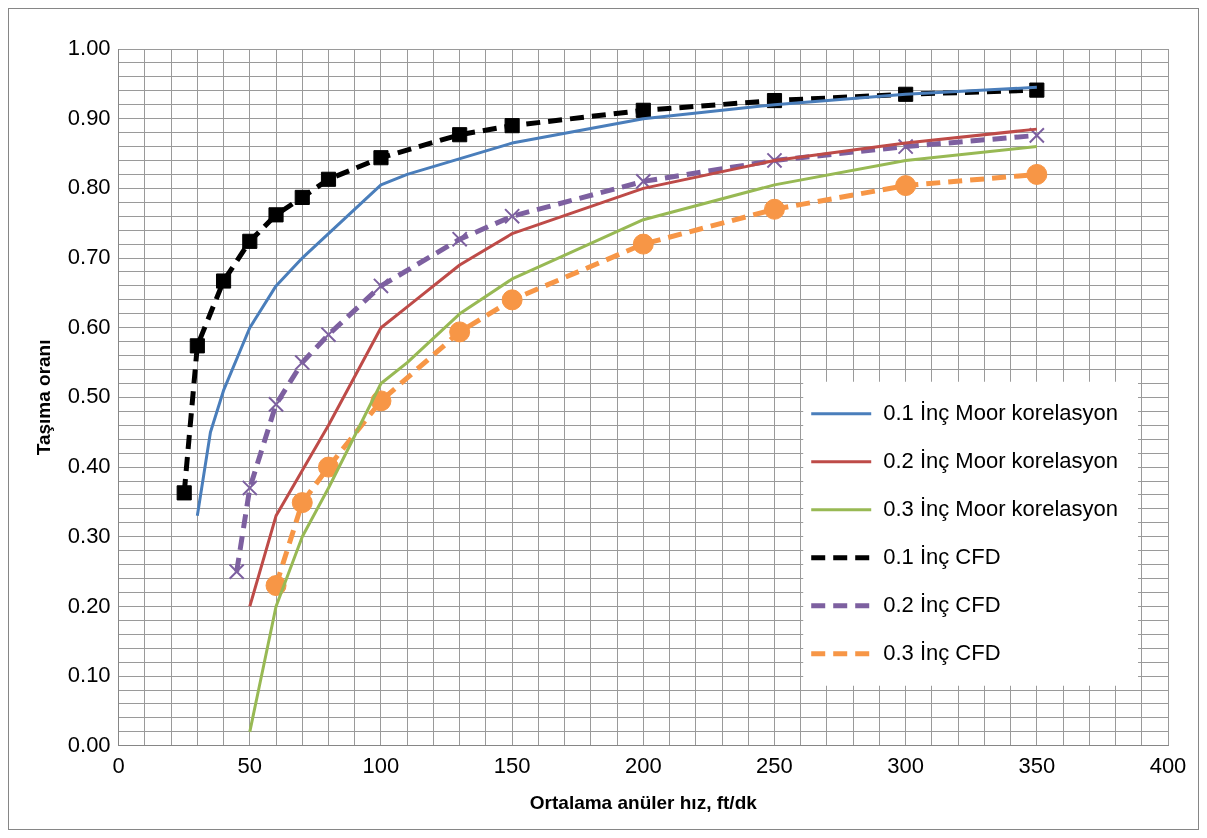 Image resolution: width=1207 pixels, height=838 pixels. What do you see at coordinates (89, 605) in the screenshot?
I see `y-tick-label: 0.20` at bounding box center [89, 605].